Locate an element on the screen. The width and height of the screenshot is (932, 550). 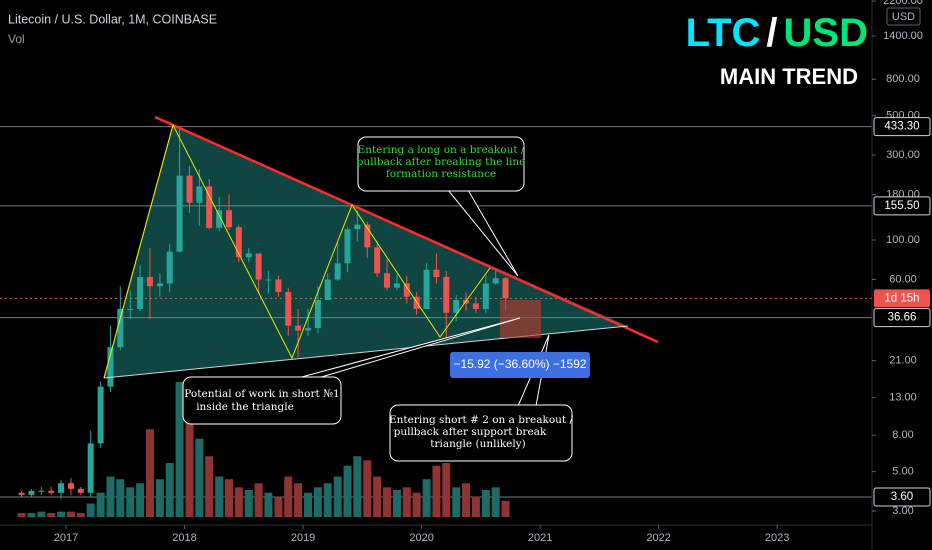
callout-text: Entering a long on a breakout / is located at coordinates (441, 150).